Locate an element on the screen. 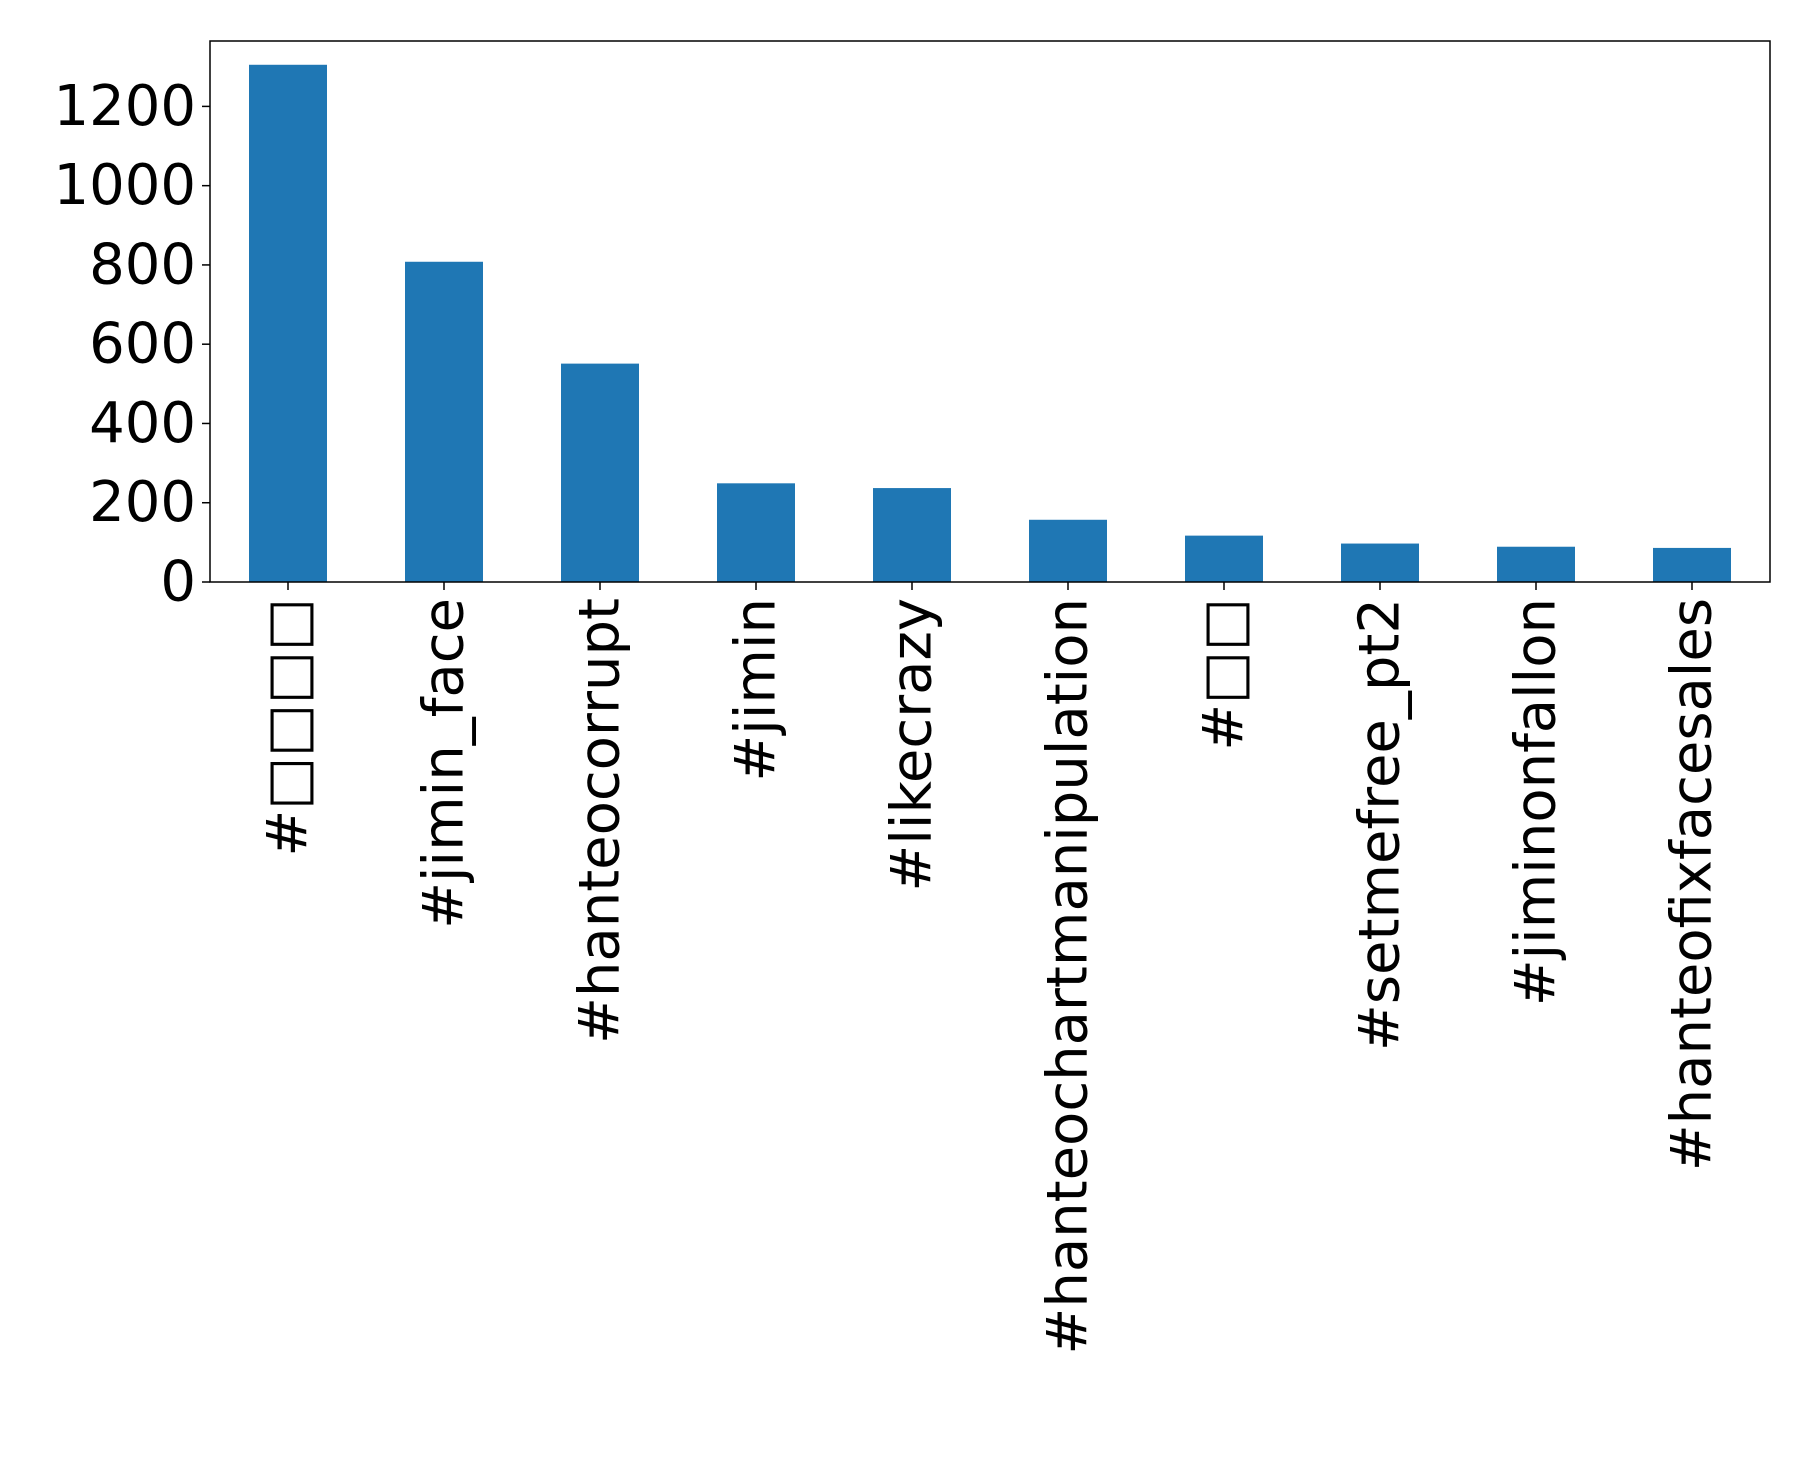 Image resolution: width=1798 pixels, height=1472 pixels. y-tick-label: 600 is located at coordinates (142, 344).